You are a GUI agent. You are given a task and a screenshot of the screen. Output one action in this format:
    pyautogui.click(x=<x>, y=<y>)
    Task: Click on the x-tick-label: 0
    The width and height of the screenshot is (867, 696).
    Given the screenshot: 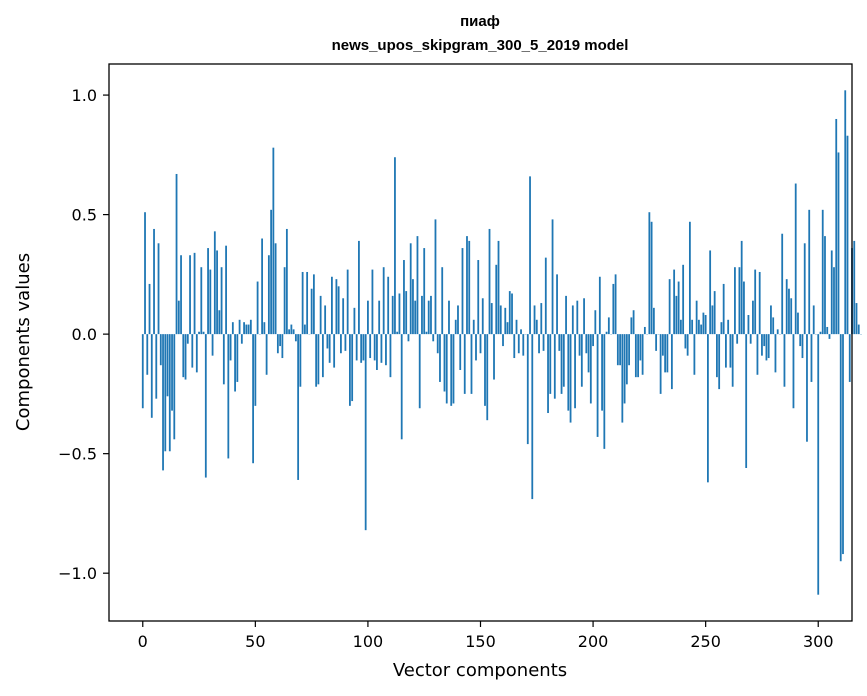 What is the action you would take?
    pyautogui.click(x=143, y=641)
    